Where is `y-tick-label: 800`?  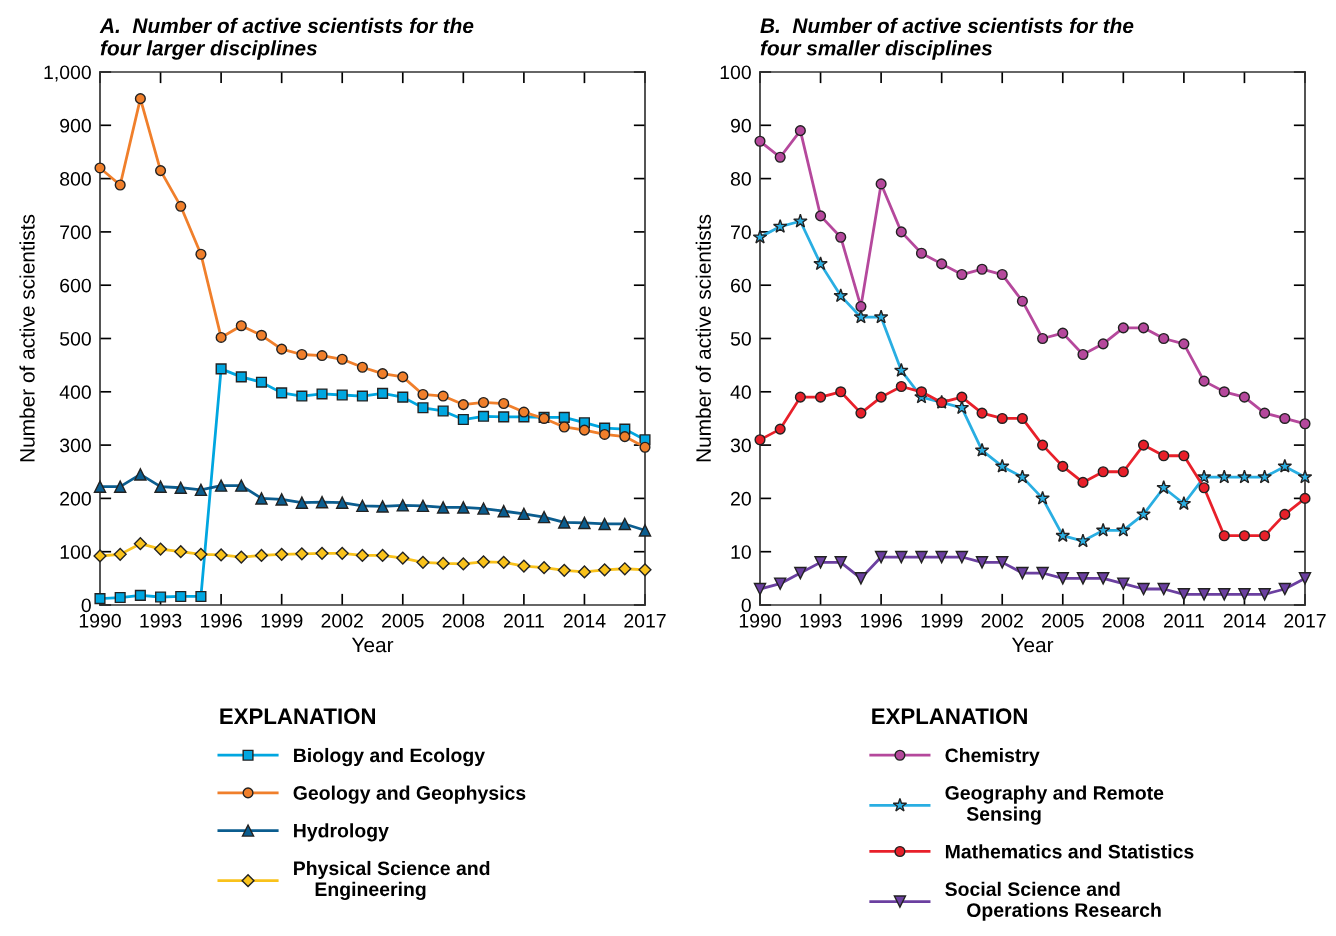 y-tick-label: 800 is located at coordinates (75, 179).